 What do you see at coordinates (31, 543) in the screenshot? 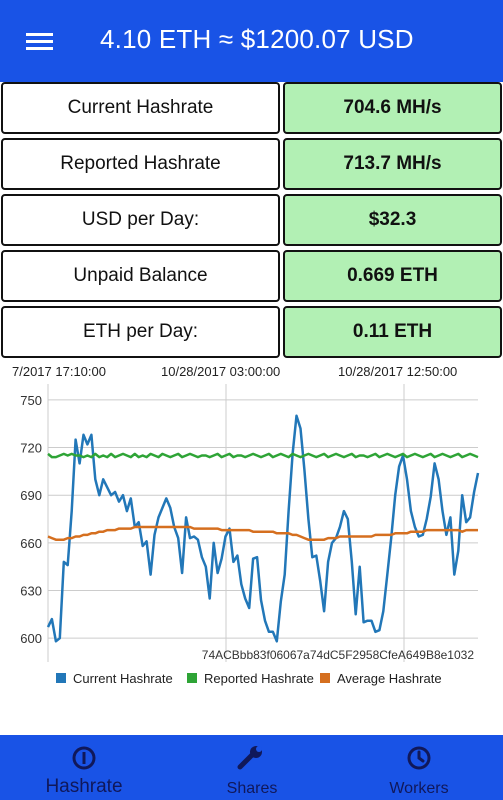
I see `y-tick-label: 660` at bounding box center [31, 543].